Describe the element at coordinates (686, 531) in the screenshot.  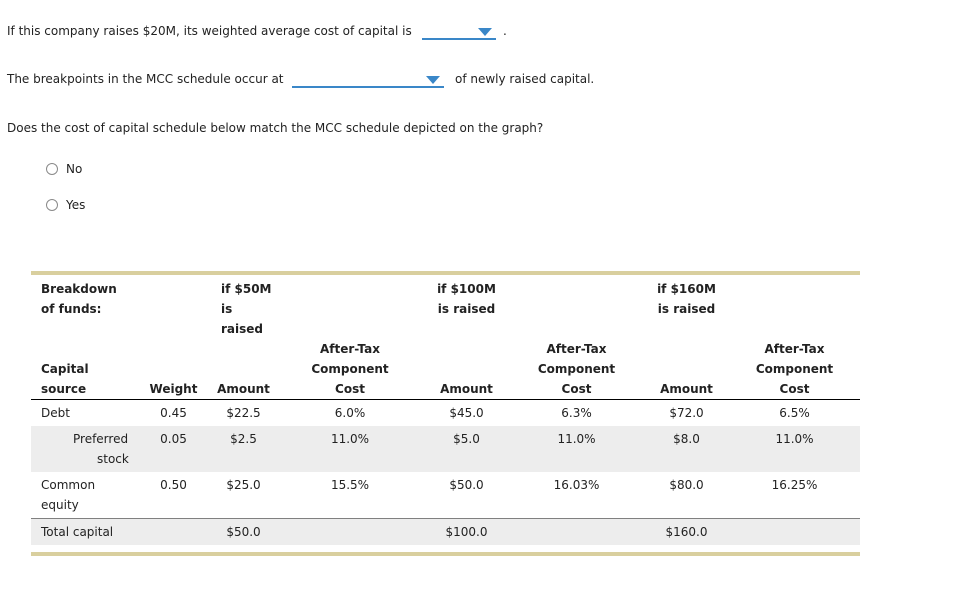
I see `total-amount-160: $160.0` at that location.